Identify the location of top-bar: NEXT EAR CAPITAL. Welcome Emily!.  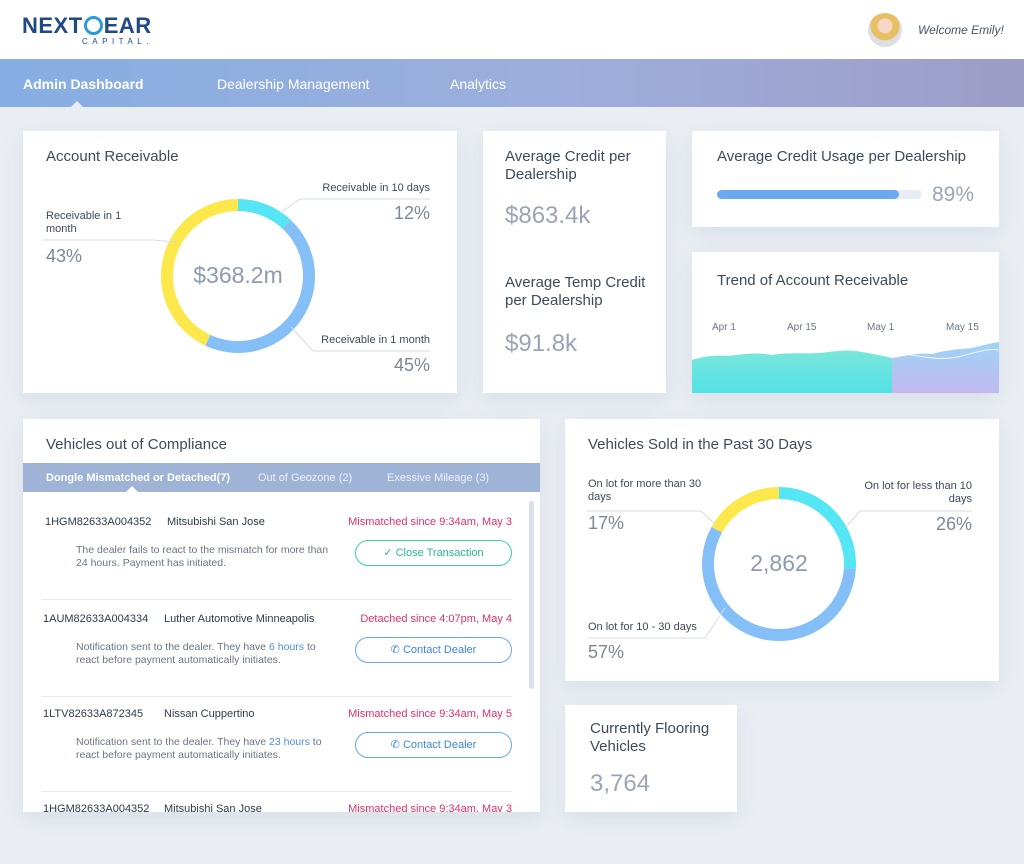
(512, 29).